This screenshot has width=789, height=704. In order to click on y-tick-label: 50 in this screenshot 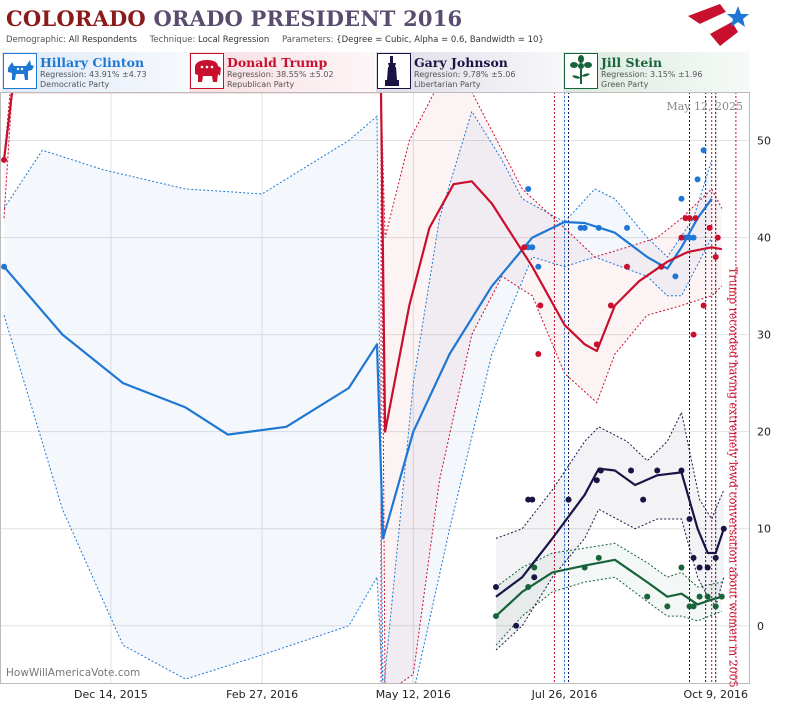, I will do `click(764, 141)`.